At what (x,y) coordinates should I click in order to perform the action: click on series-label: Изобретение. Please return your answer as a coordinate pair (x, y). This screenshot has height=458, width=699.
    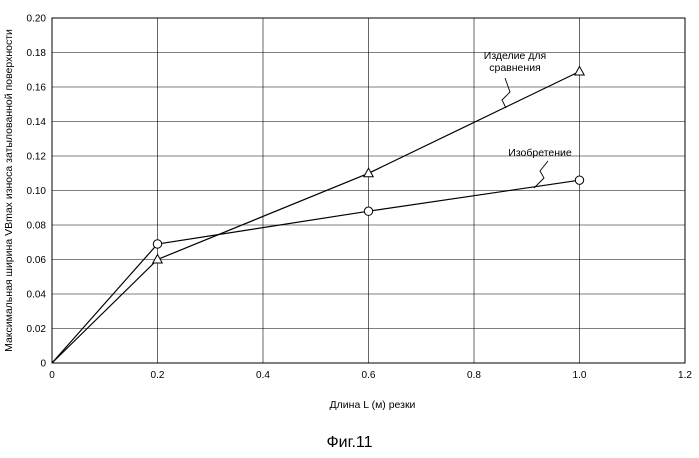
    Looking at the image, I should click on (540, 153).